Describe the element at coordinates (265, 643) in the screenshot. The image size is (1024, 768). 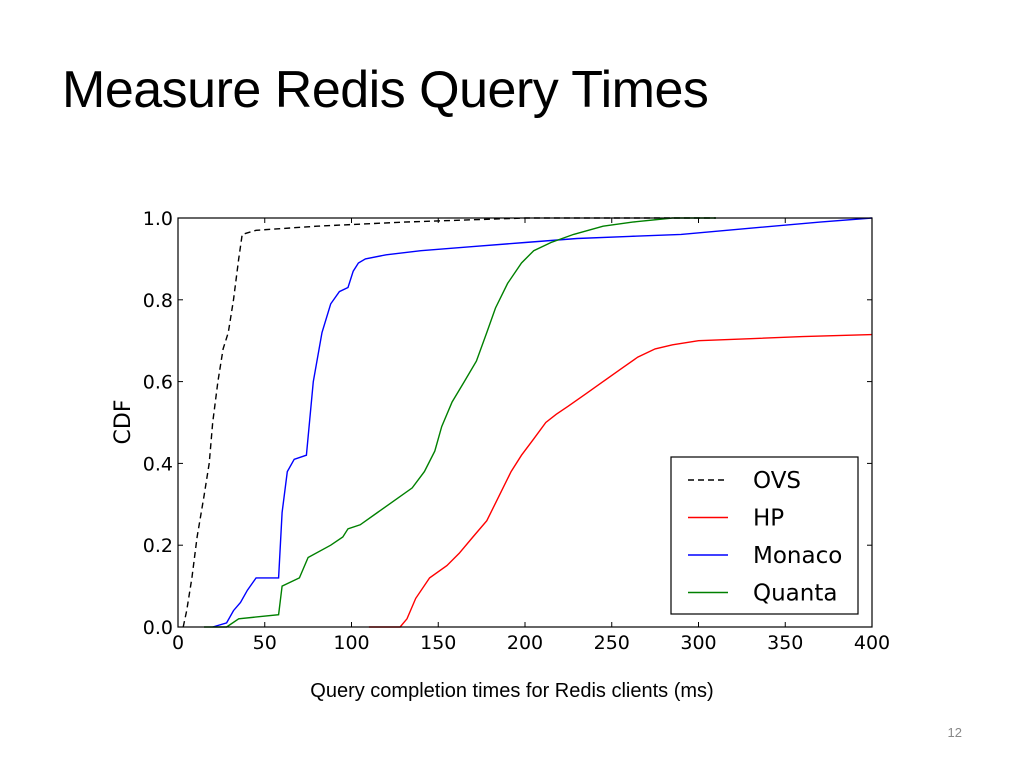
I see `x-tick-label: 50` at that location.